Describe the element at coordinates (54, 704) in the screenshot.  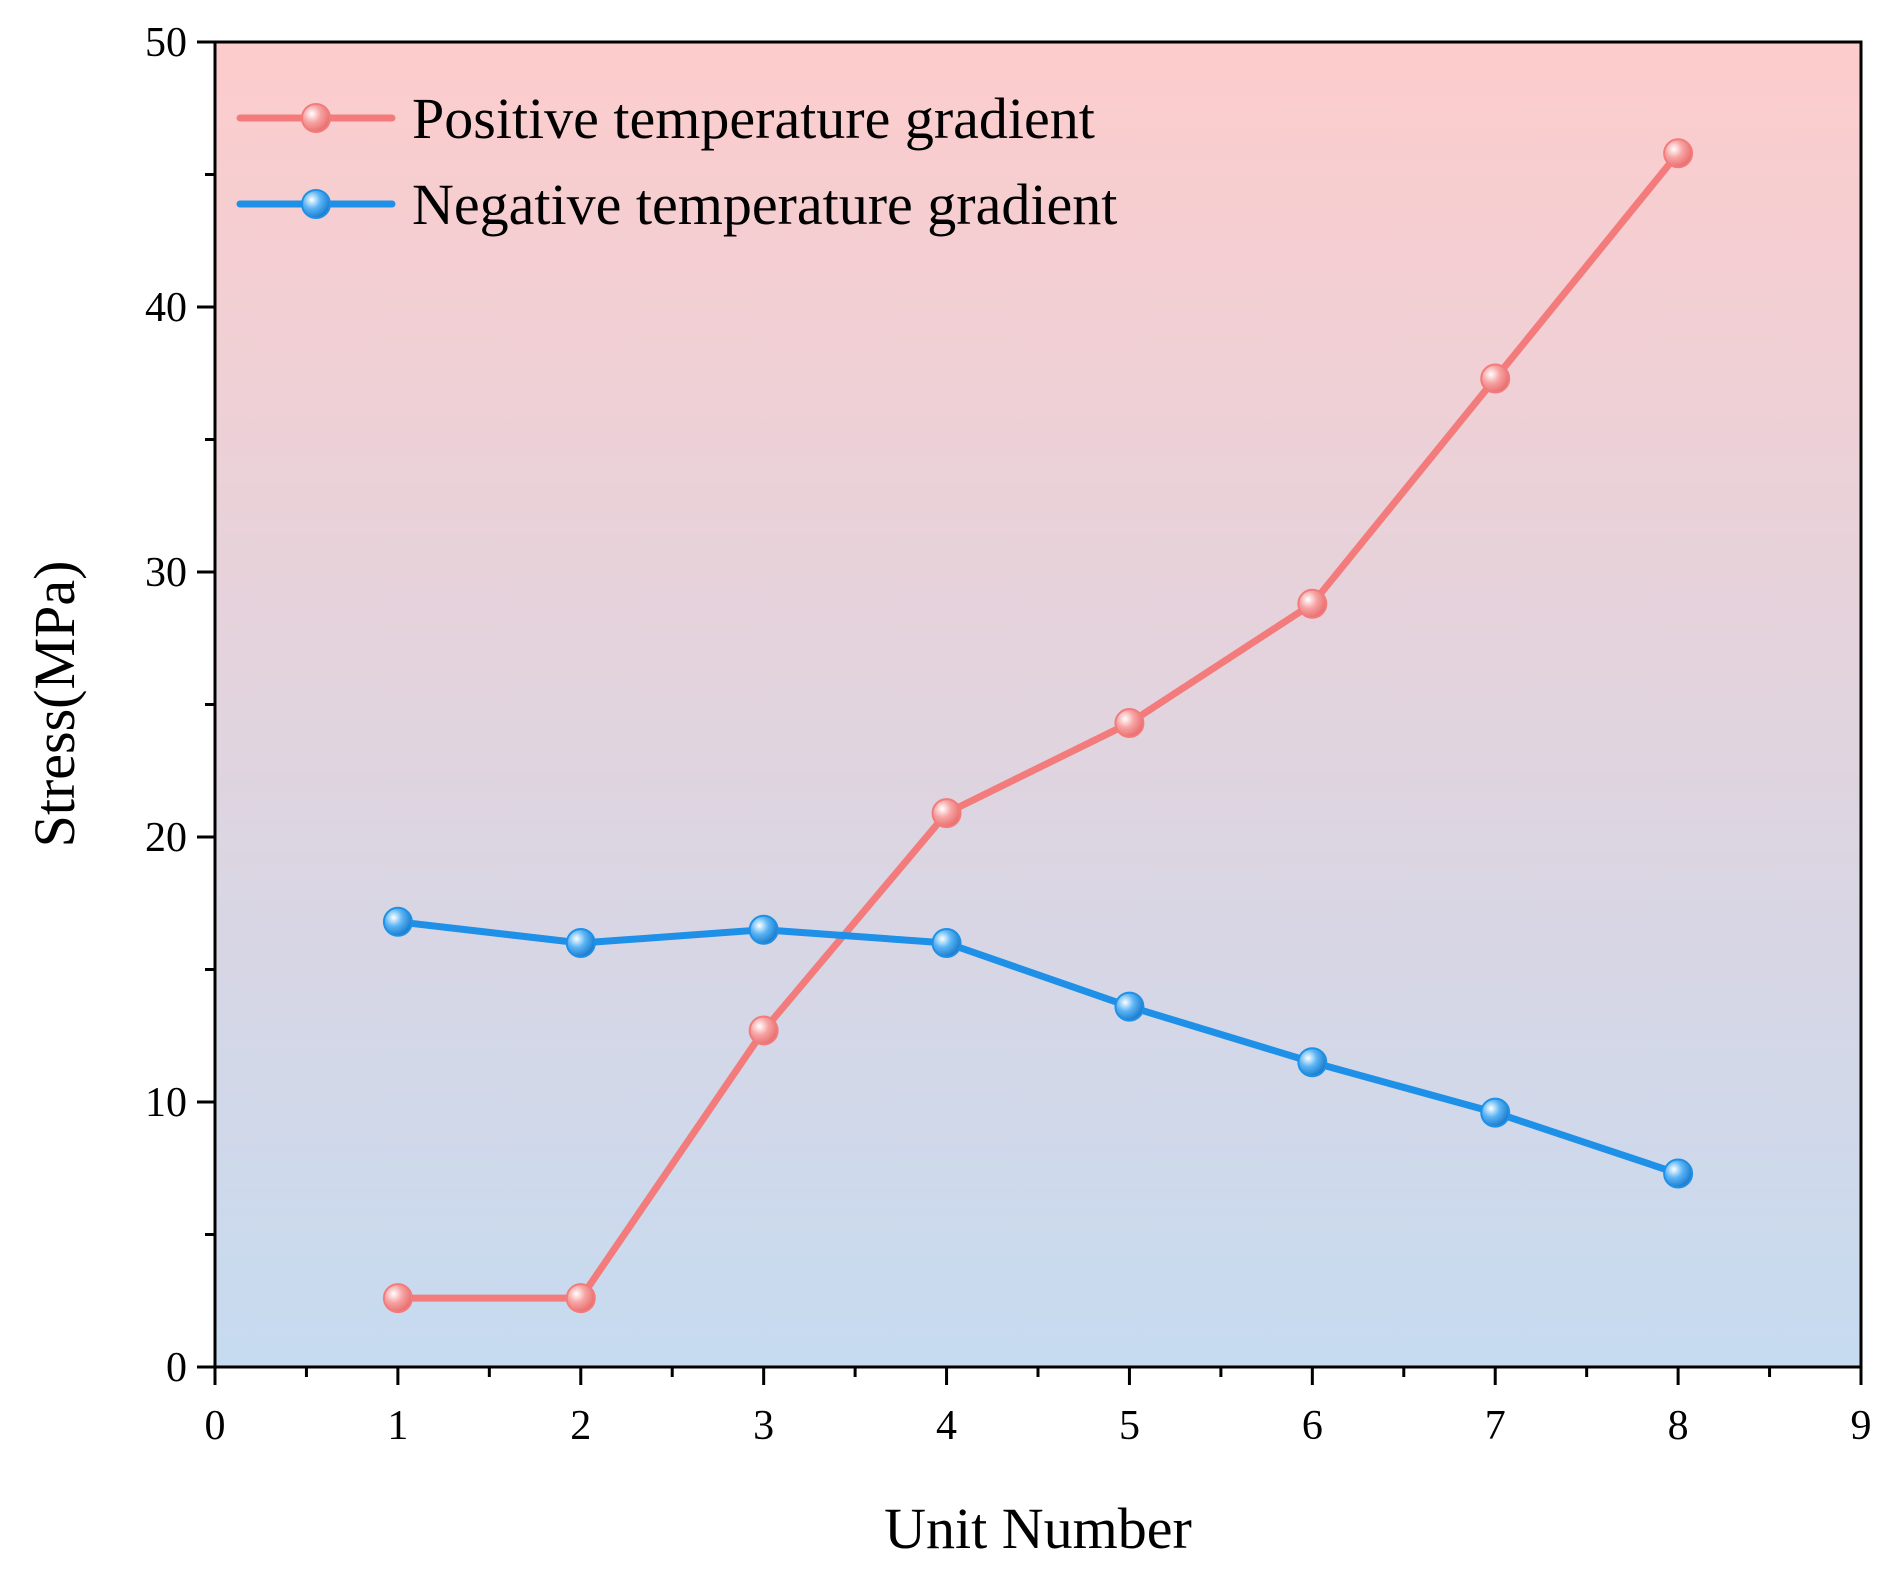
I see `y-axis-title: Stress(MPa)` at that location.